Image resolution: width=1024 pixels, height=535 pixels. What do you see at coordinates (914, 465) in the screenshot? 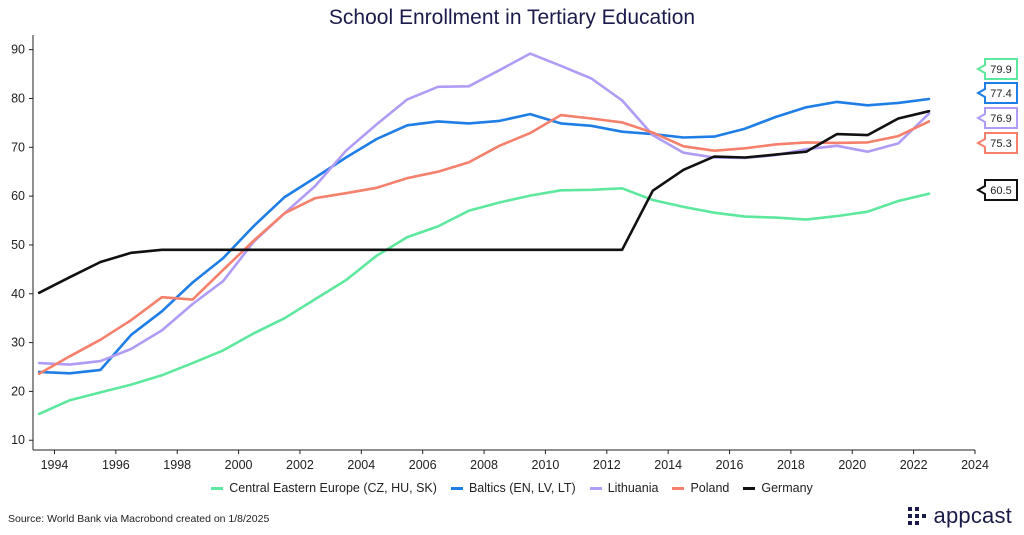
I see `x-tick-label: 2022` at bounding box center [914, 465].